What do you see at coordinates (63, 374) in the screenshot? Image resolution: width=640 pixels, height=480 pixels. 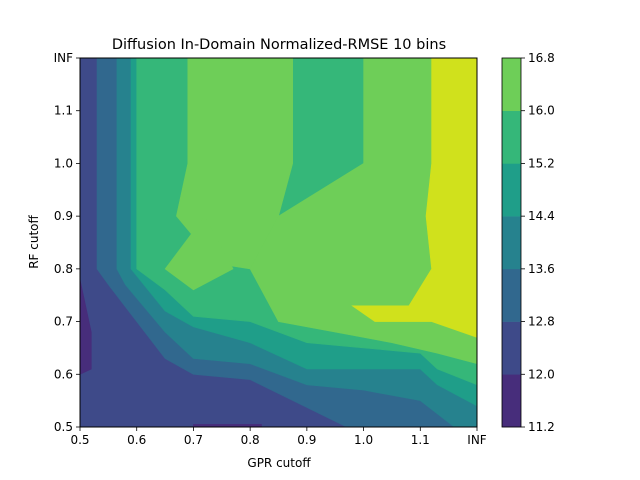 I see `y-tick-label: 0.6` at bounding box center [63, 374].